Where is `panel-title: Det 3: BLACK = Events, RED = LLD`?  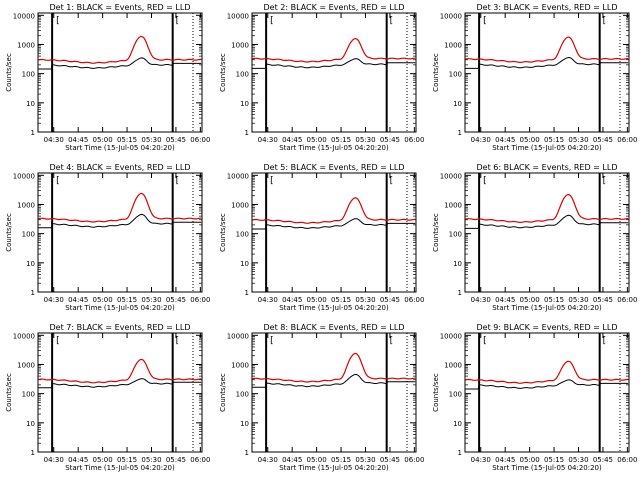 panel-title: Det 3: BLACK = Events, RED = LLD is located at coordinates (547, 7).